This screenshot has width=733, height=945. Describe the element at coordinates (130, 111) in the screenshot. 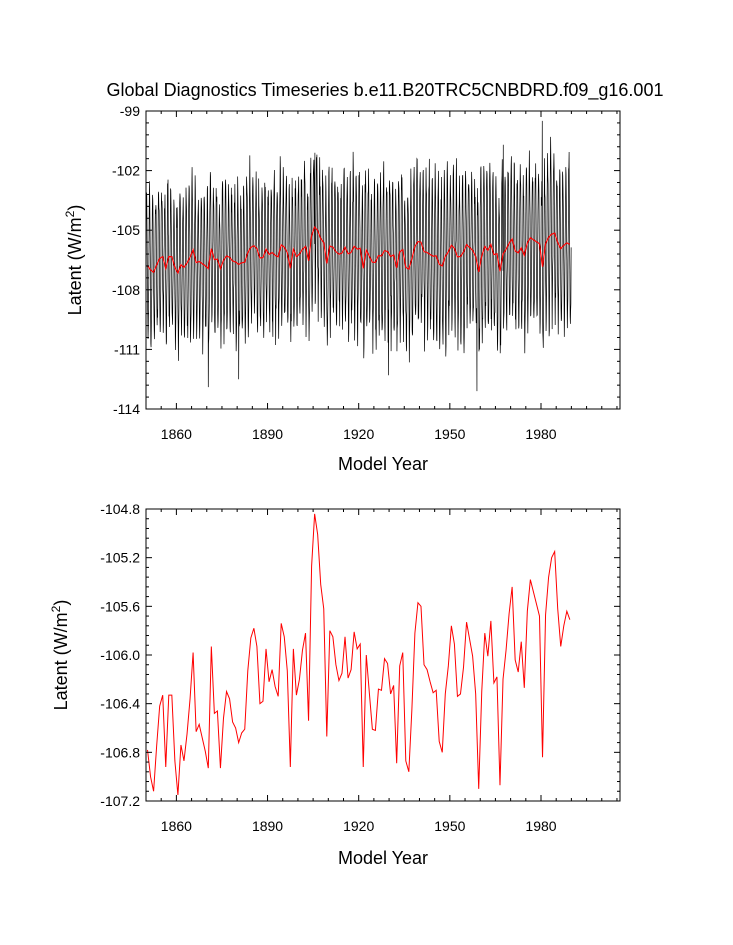

I see `top-y-tick-label: -99` at that location.